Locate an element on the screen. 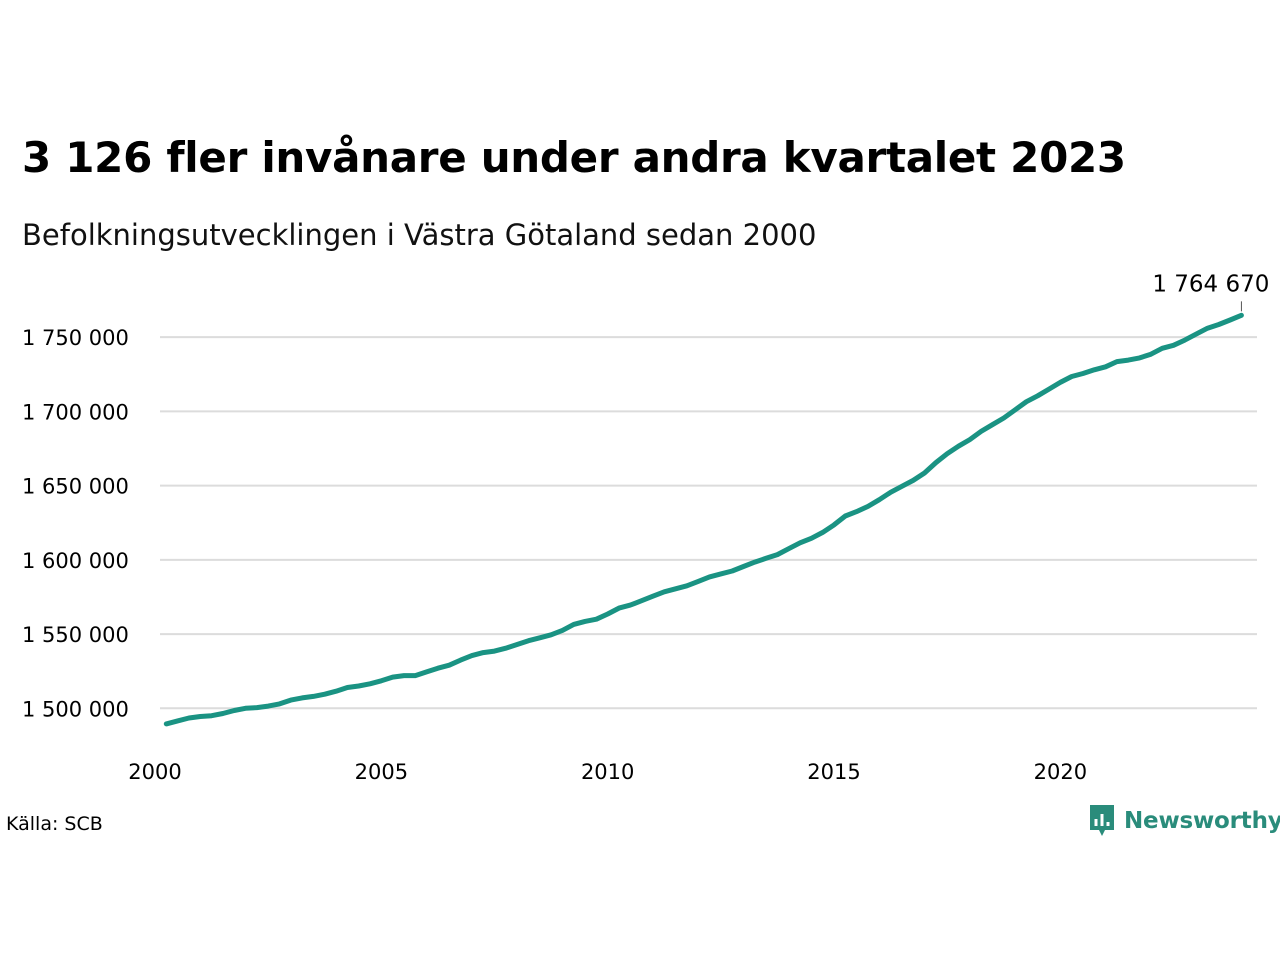  y-tick-label: 1 750 000 is located at coordinates (75, 338).